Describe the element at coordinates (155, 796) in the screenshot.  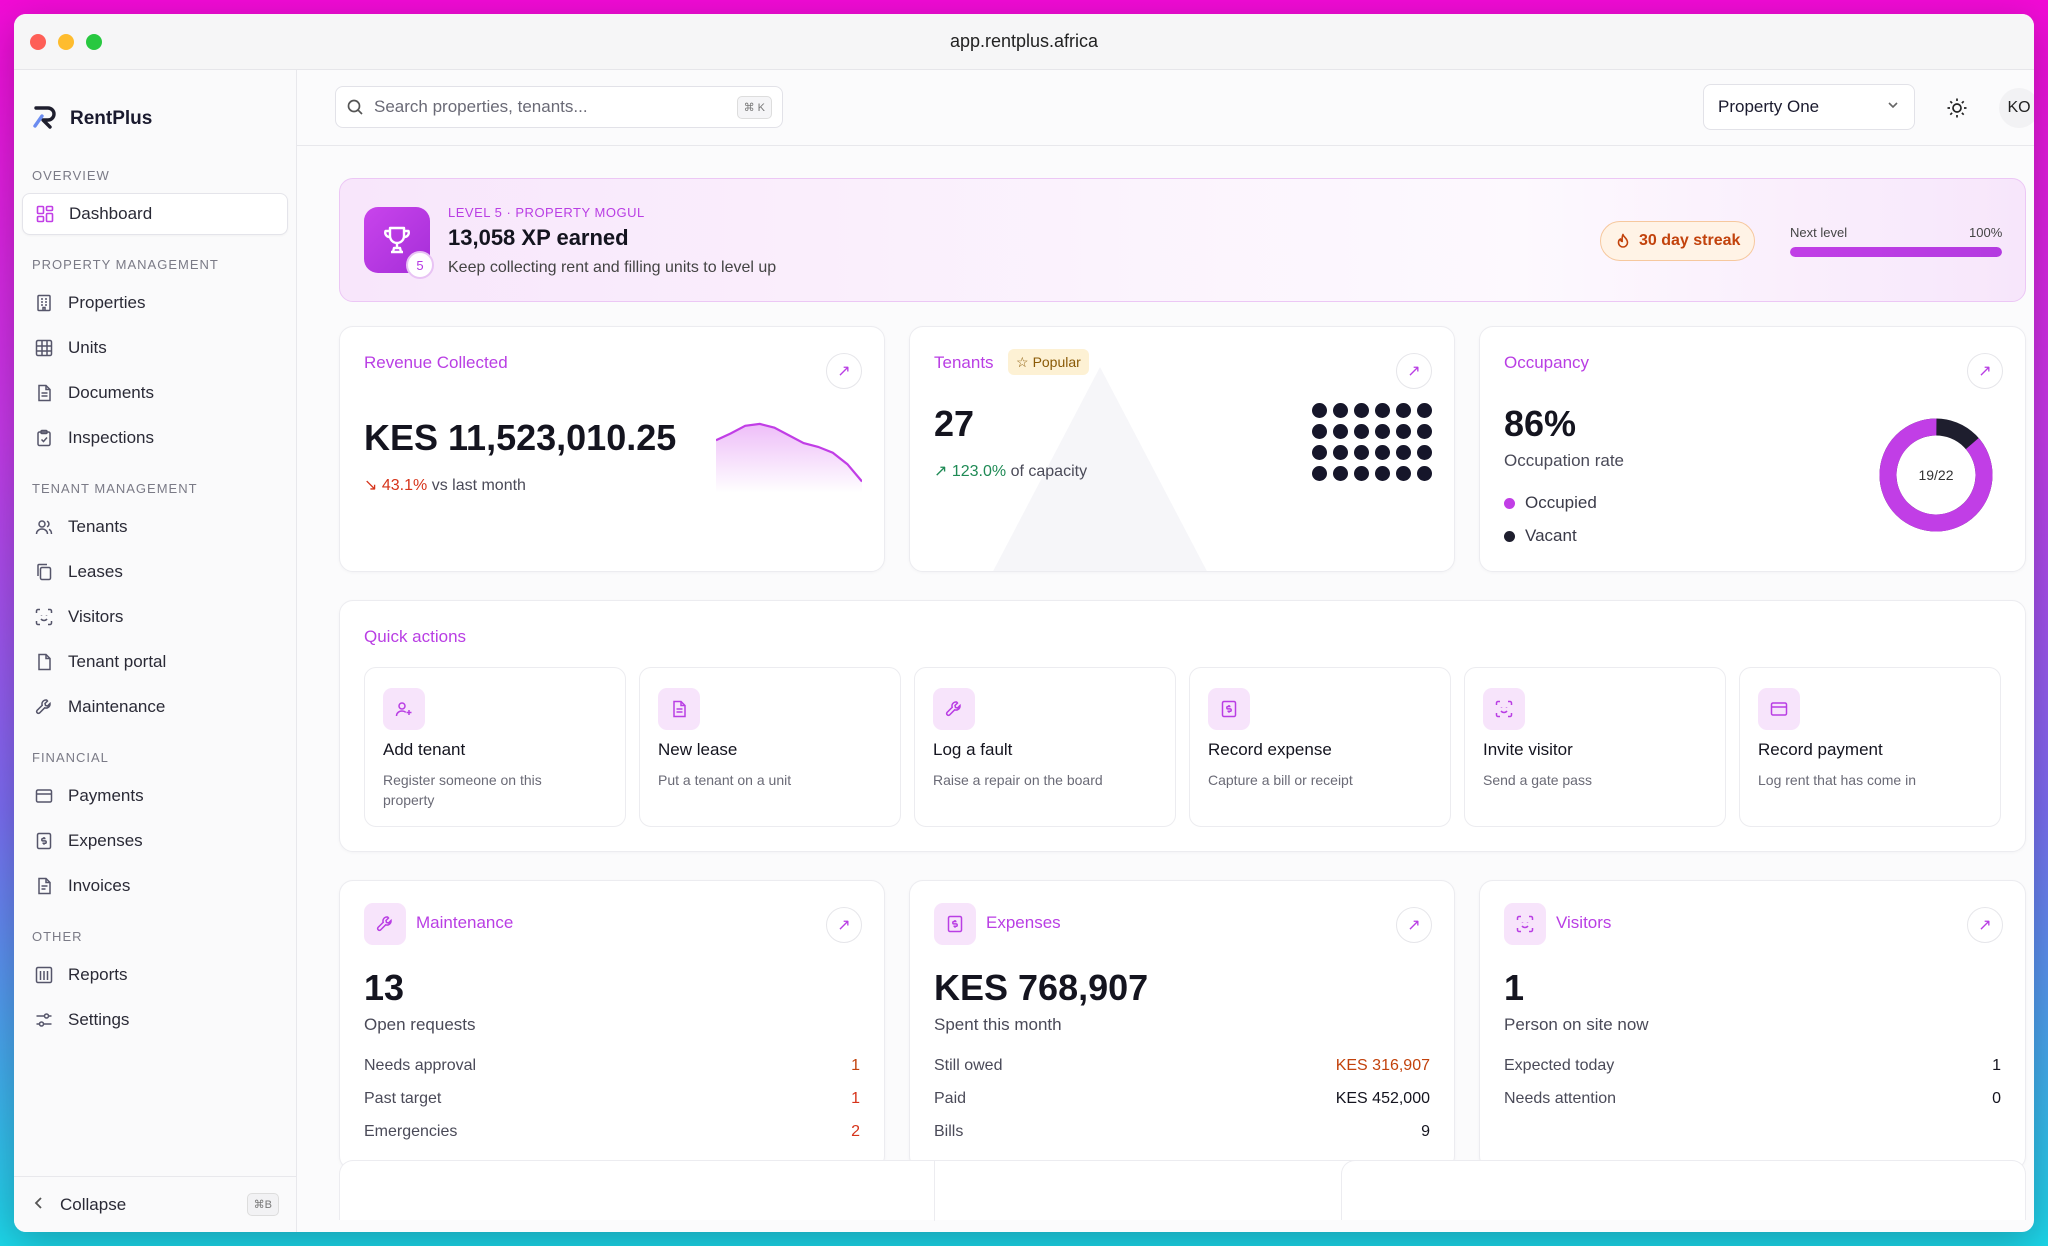
I see `sidebar-item-payments: Payments` at that location.